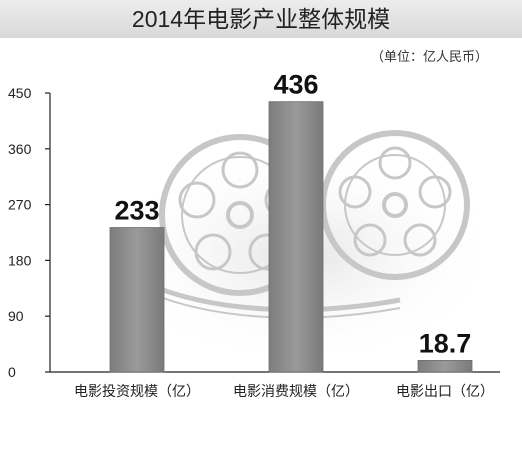  Describe the element at coordinates (296, 392) in the screenshot. I see `category-label: 电影消费规模（亿）` at that location.